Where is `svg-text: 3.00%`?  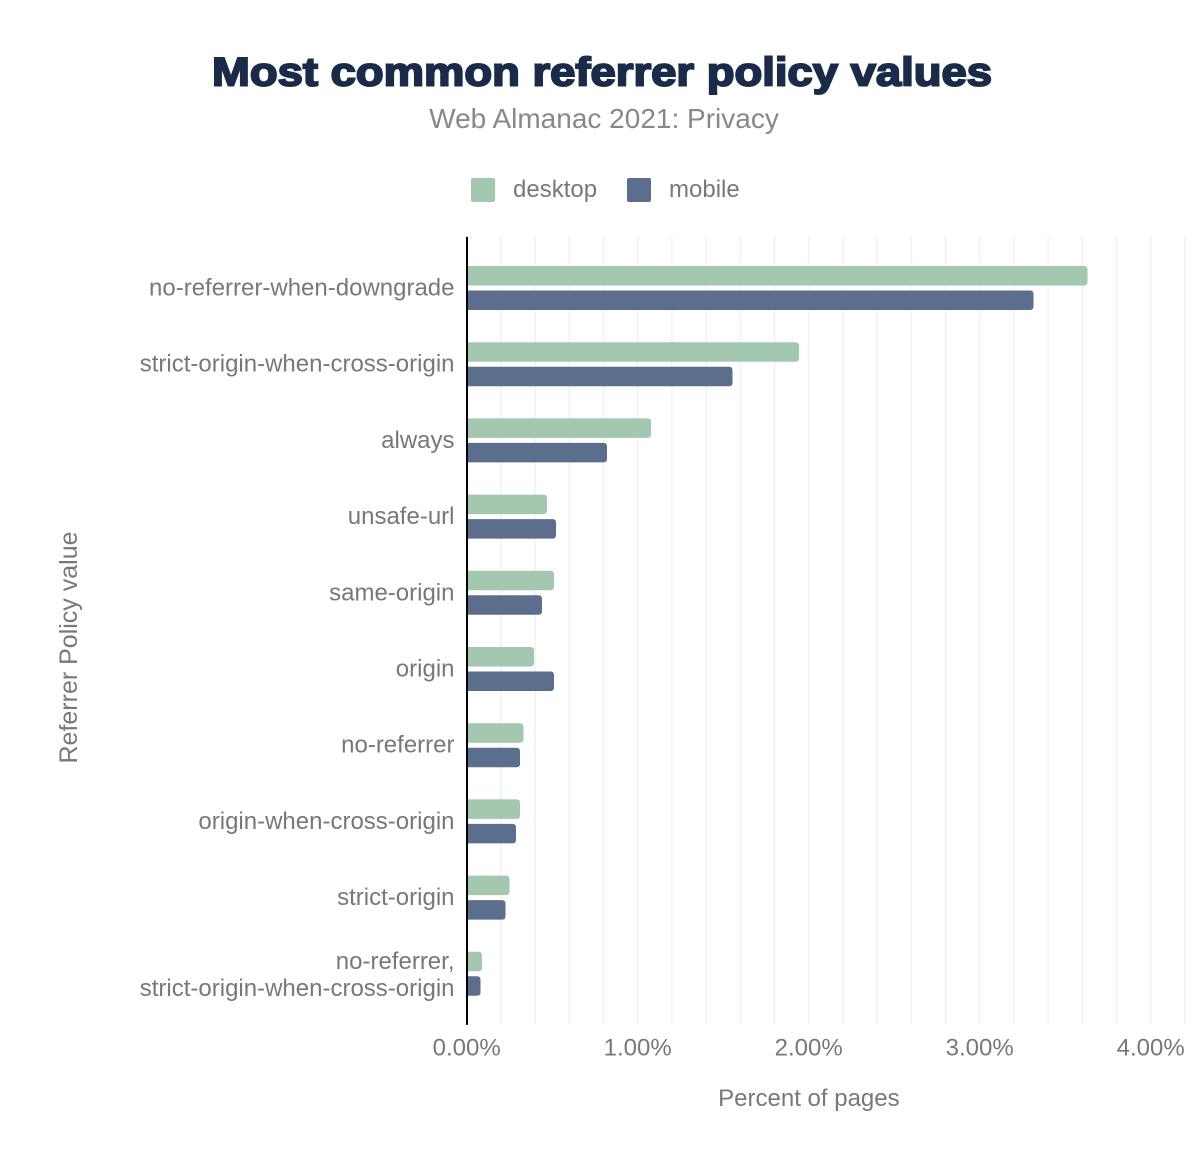
svg-text: 3.00% is located at coordinates (980, 1048).